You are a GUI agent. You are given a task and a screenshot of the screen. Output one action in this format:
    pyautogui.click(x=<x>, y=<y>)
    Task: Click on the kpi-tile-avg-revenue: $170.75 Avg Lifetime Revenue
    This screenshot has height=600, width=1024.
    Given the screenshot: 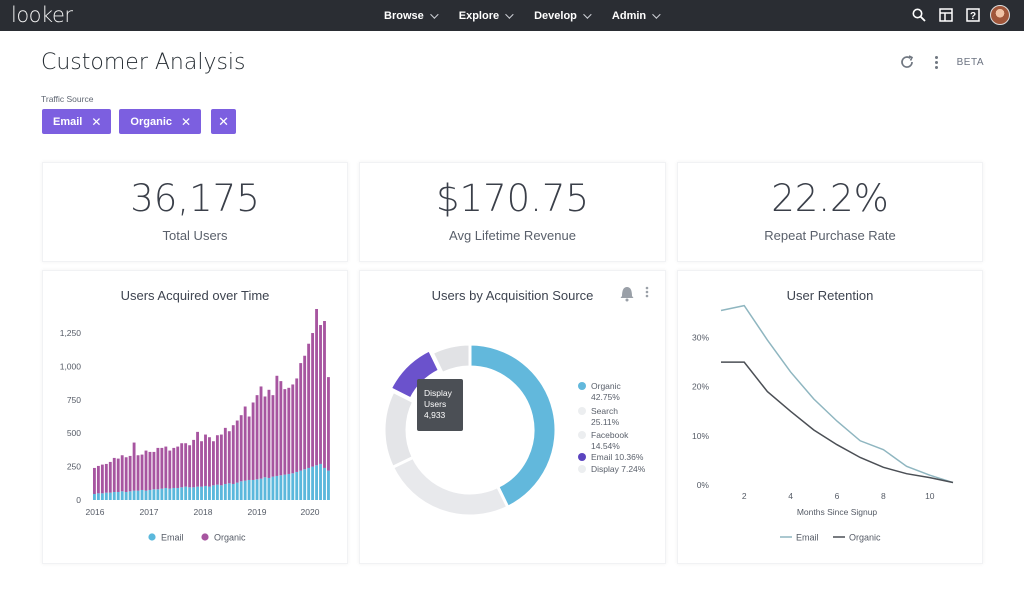 What is the action you would take?
    pyautogui.click(x=512, y=212)
    